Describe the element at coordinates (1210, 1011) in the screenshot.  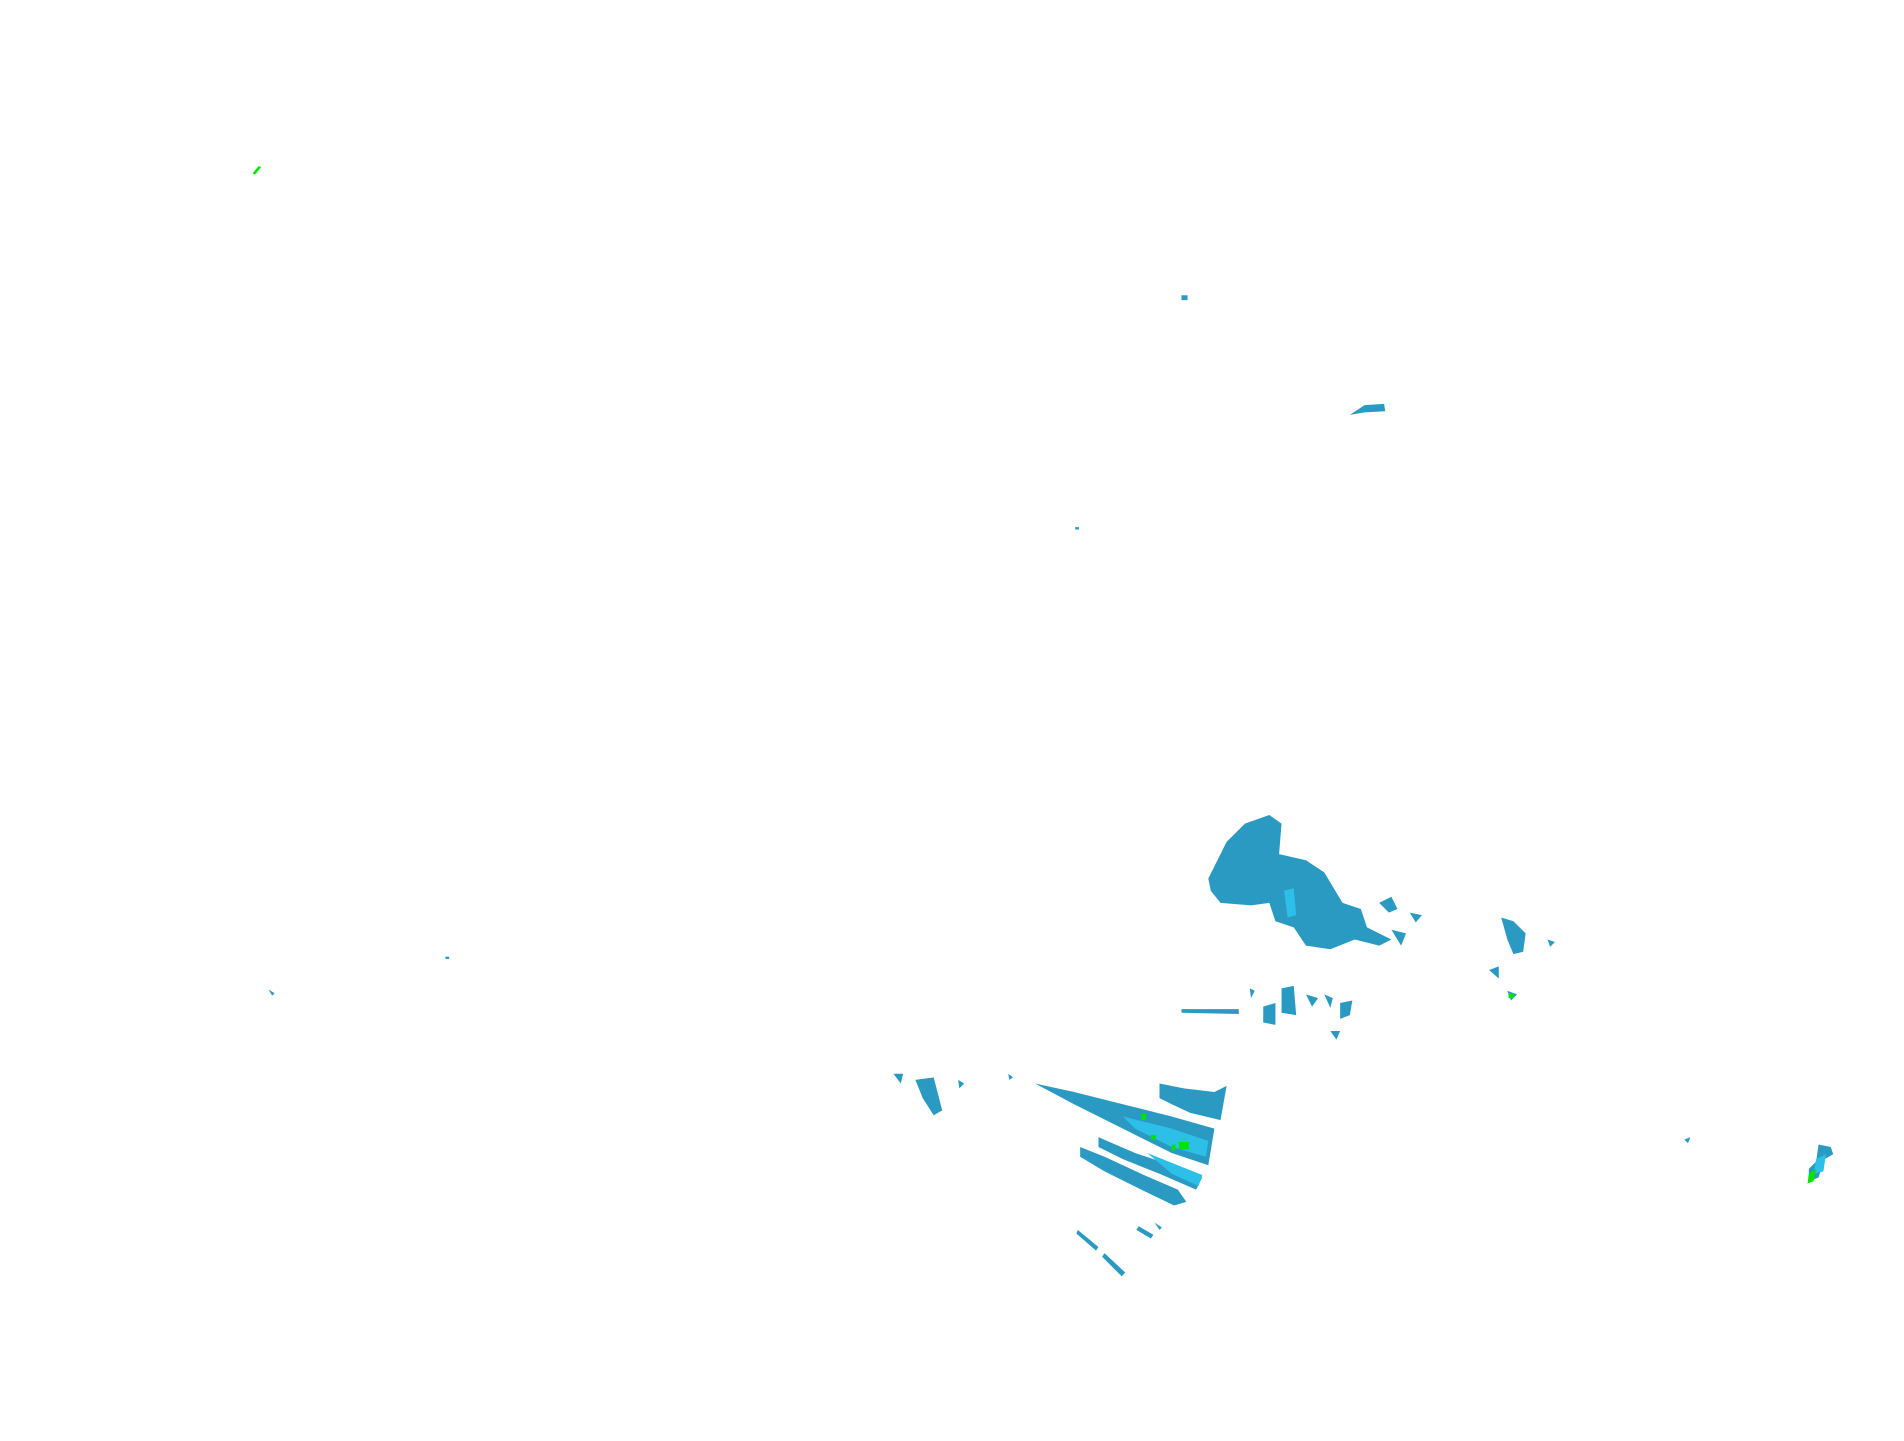
I see `echo-line` at that location.